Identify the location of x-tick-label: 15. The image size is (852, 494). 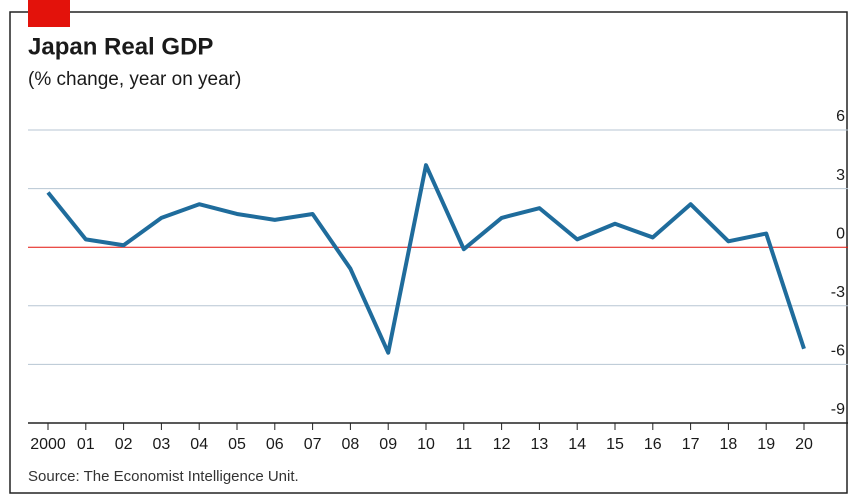
(615, 444).